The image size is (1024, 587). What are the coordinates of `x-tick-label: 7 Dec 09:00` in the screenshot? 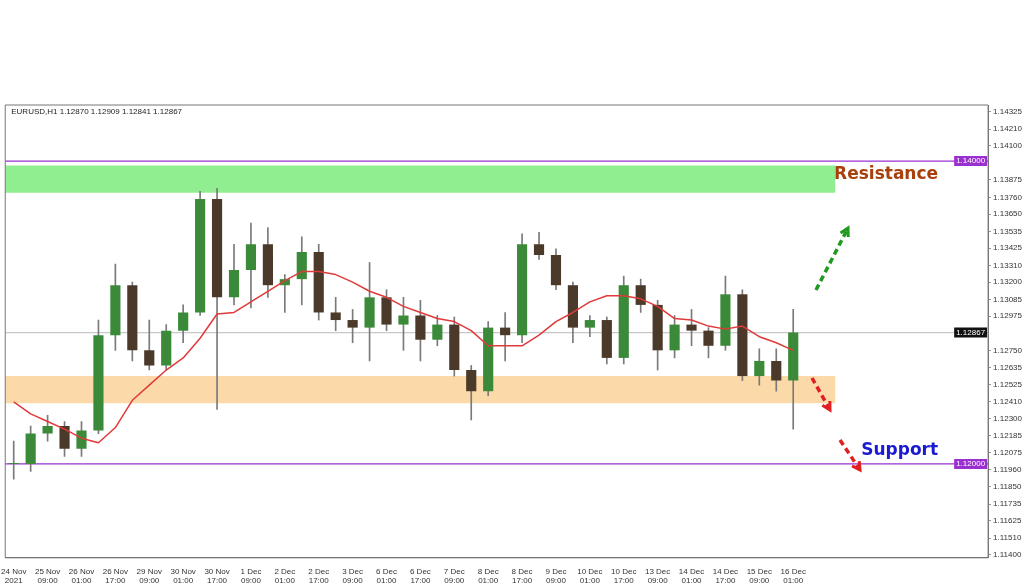 It's located at (454, 576).